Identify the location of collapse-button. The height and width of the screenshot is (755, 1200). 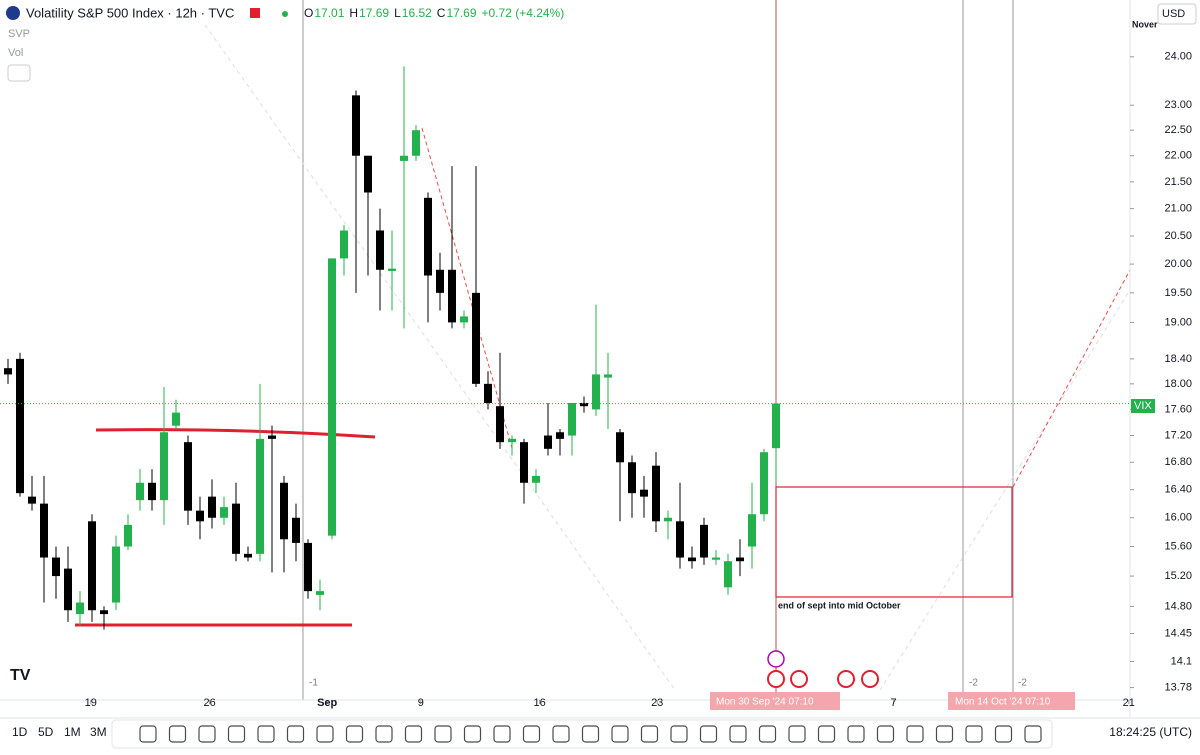
(19, 73).